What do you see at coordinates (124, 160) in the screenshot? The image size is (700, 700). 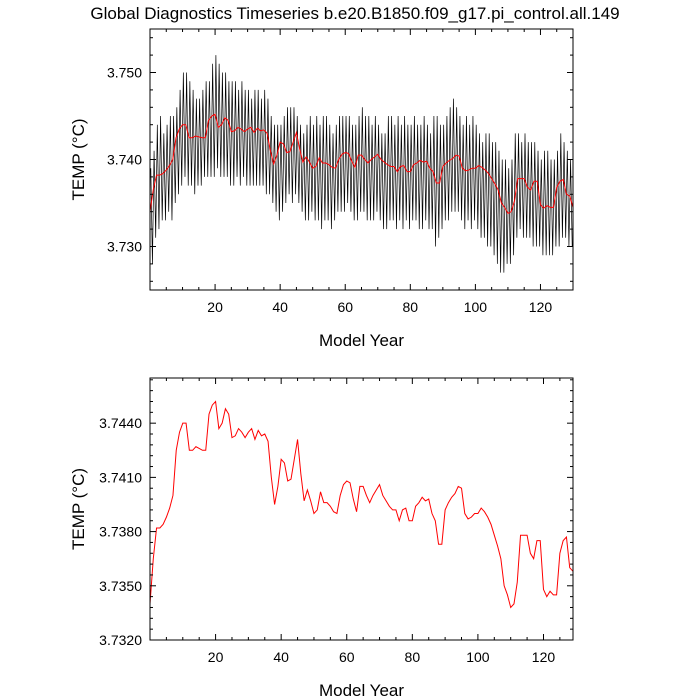 I see `y-tick-label: 3.740` at bounding box center [124, 160].